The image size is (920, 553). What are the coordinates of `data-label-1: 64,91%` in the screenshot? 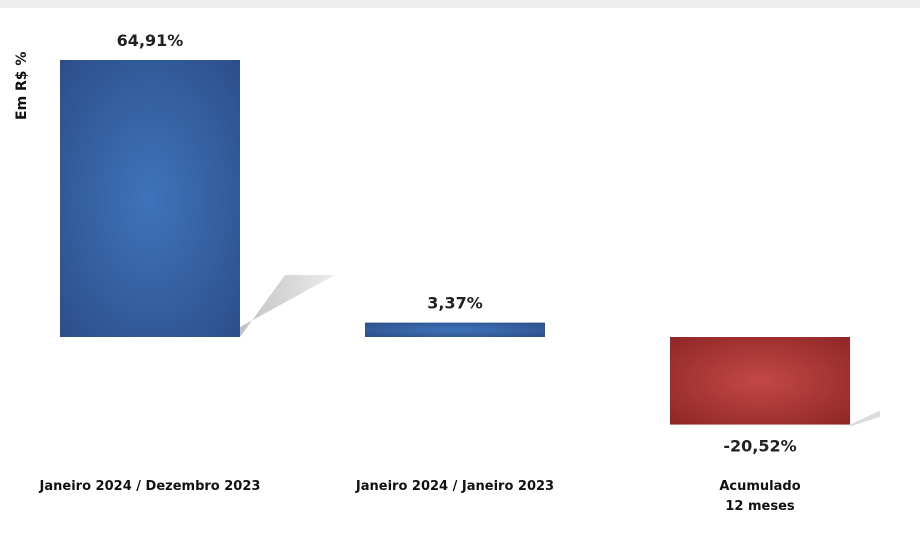 It's located at (150, 40).